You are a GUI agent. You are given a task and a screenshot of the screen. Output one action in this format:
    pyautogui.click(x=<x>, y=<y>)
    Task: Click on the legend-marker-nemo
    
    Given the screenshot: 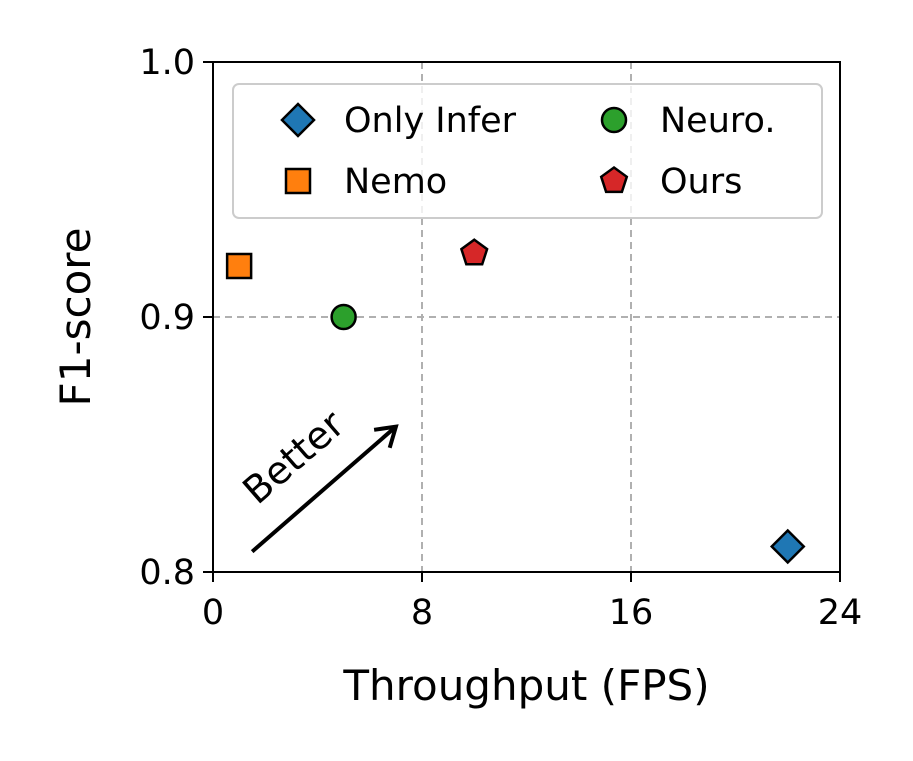 What is the action you would take?
    pyautogui.click(x=298, y=181)
    